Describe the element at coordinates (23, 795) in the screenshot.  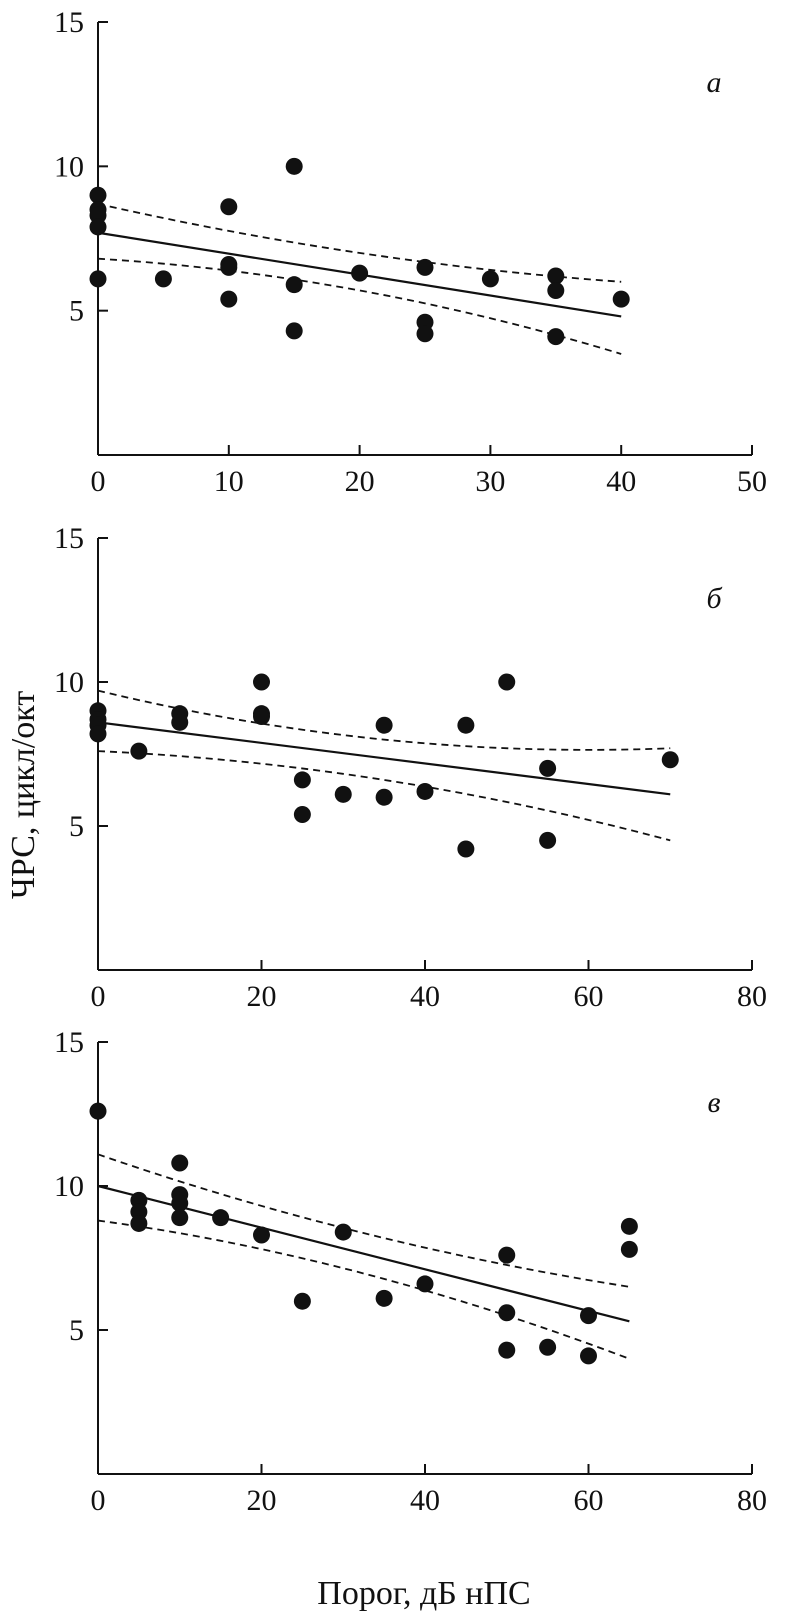
I see `y-axis-title: ЧРС, цикл/окт` at that location.